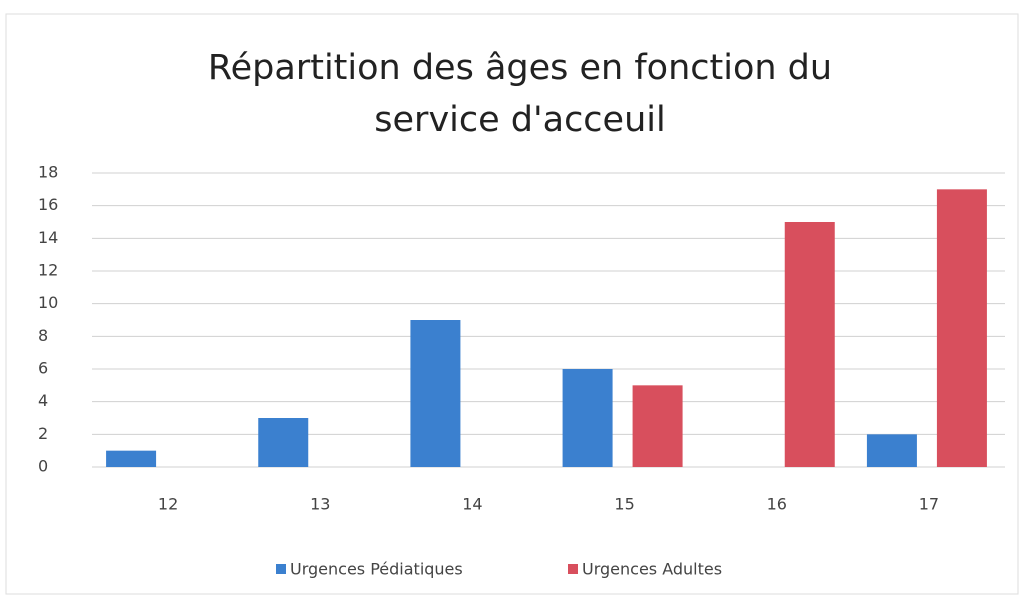  I want to click on x-tick-label: 13, so click(320, 504).